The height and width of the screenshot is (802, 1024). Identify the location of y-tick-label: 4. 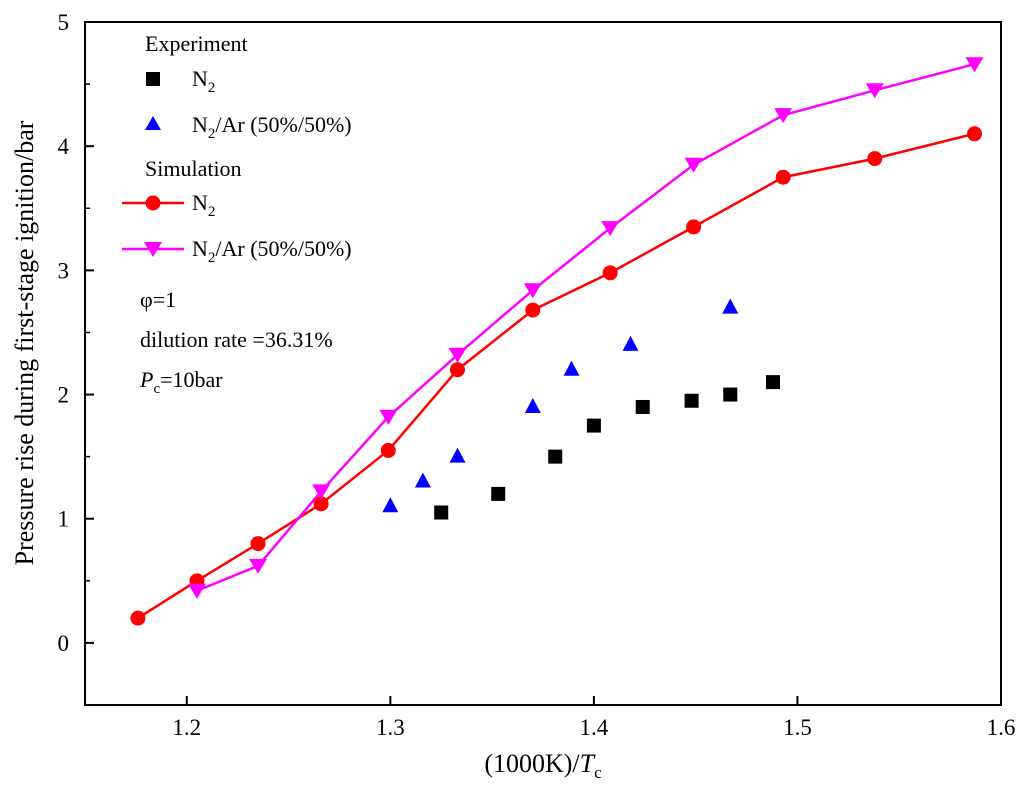
(64, 146).